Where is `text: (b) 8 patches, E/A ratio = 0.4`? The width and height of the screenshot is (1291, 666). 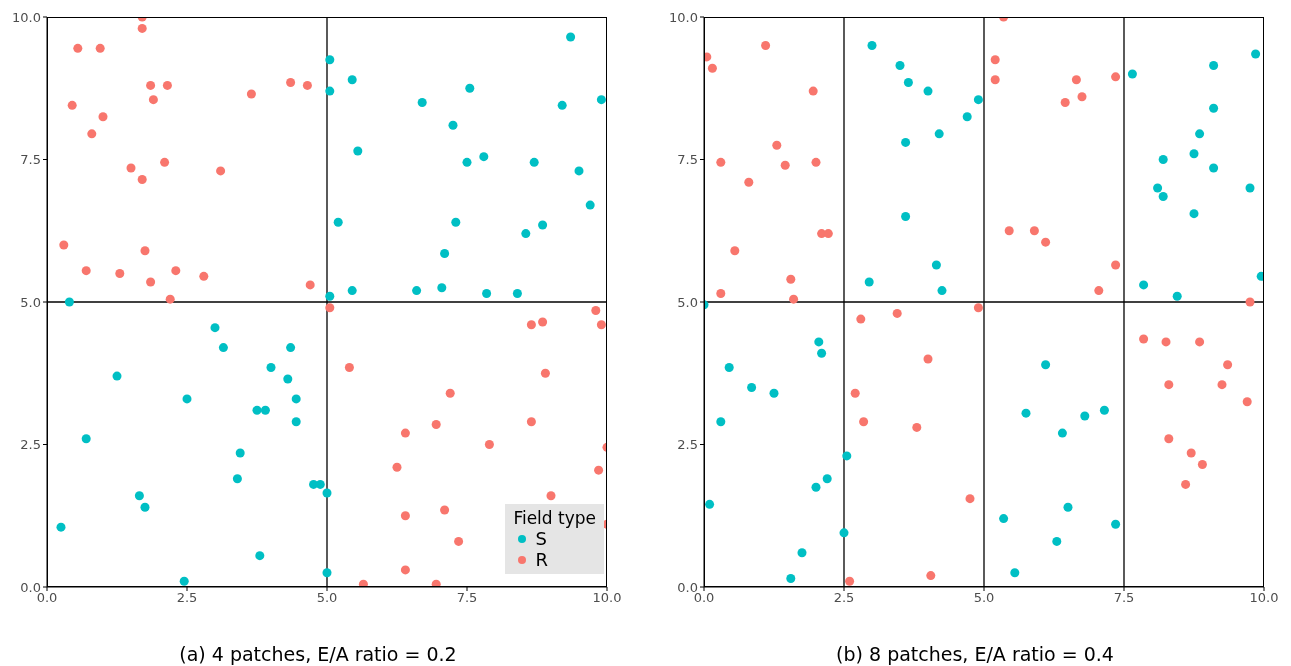 text: (b) 8 patches, E/A ratio = 0.4 is located at coordinates (975, 654).